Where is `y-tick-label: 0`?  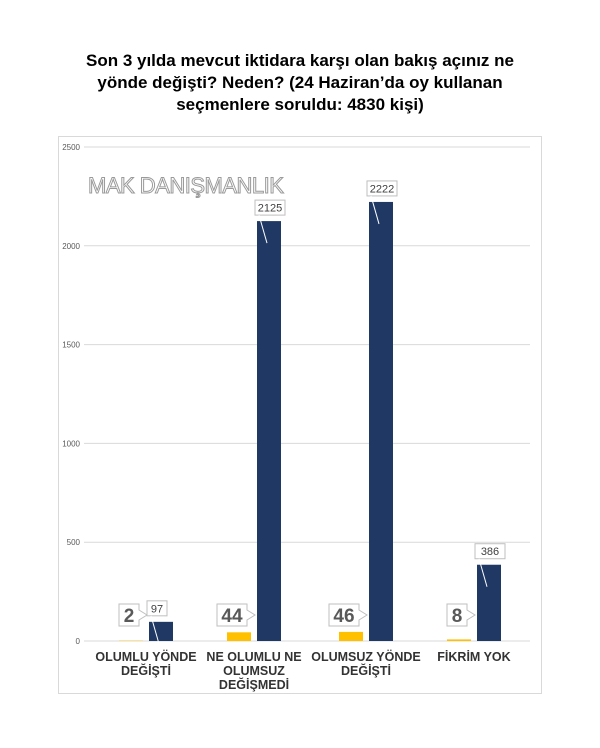
y-tick-label: 0 is located at coordinates (78, 641).